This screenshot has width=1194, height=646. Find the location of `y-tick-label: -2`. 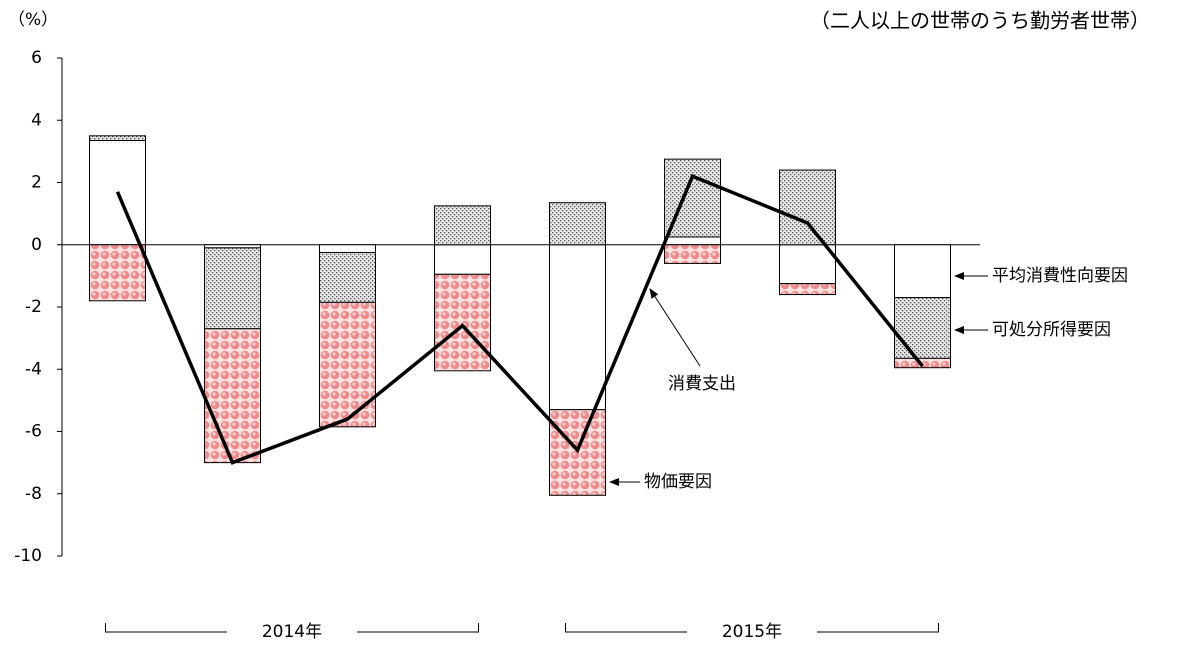

y-tick-label: -2 is located at coordinates (33, 307).